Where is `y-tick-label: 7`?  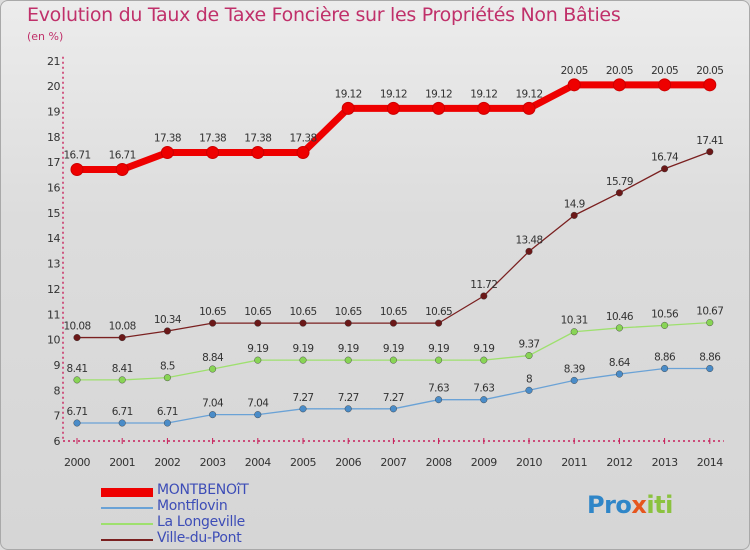
y-tick-label: 7 is located at coordinates (57, 416).